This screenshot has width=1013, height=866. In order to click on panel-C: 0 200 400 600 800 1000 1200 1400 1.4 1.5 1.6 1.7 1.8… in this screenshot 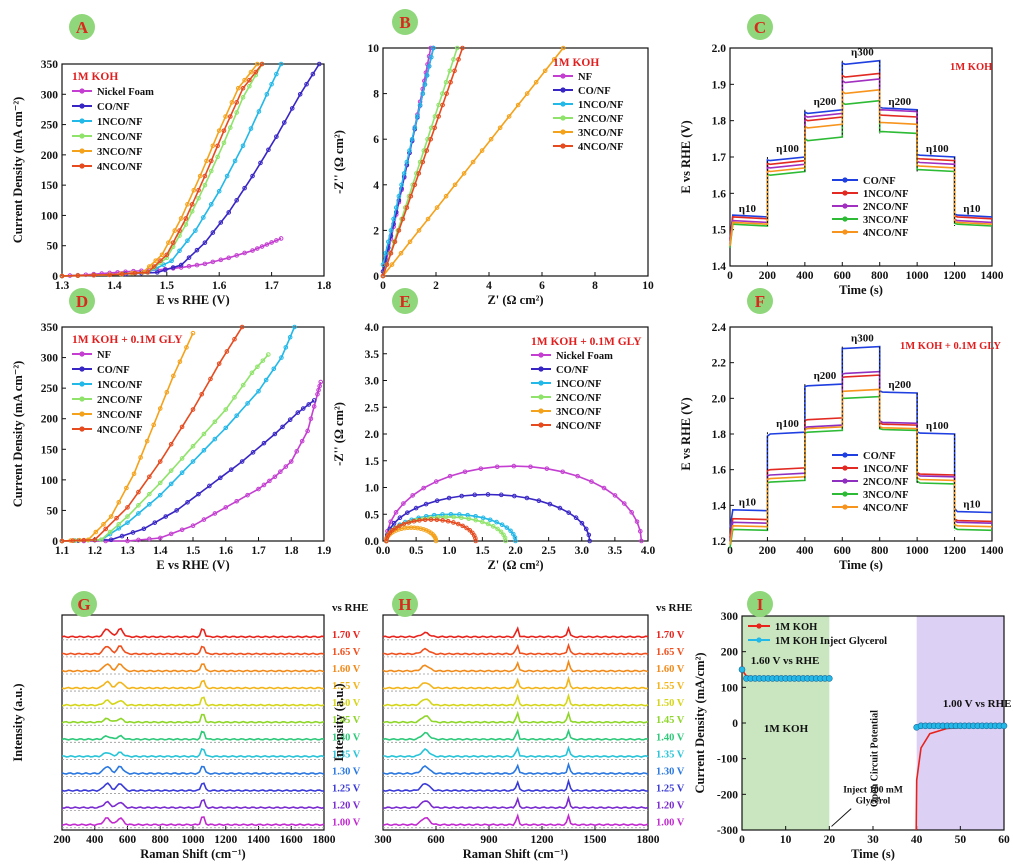, I will do `click(841, 170)`.